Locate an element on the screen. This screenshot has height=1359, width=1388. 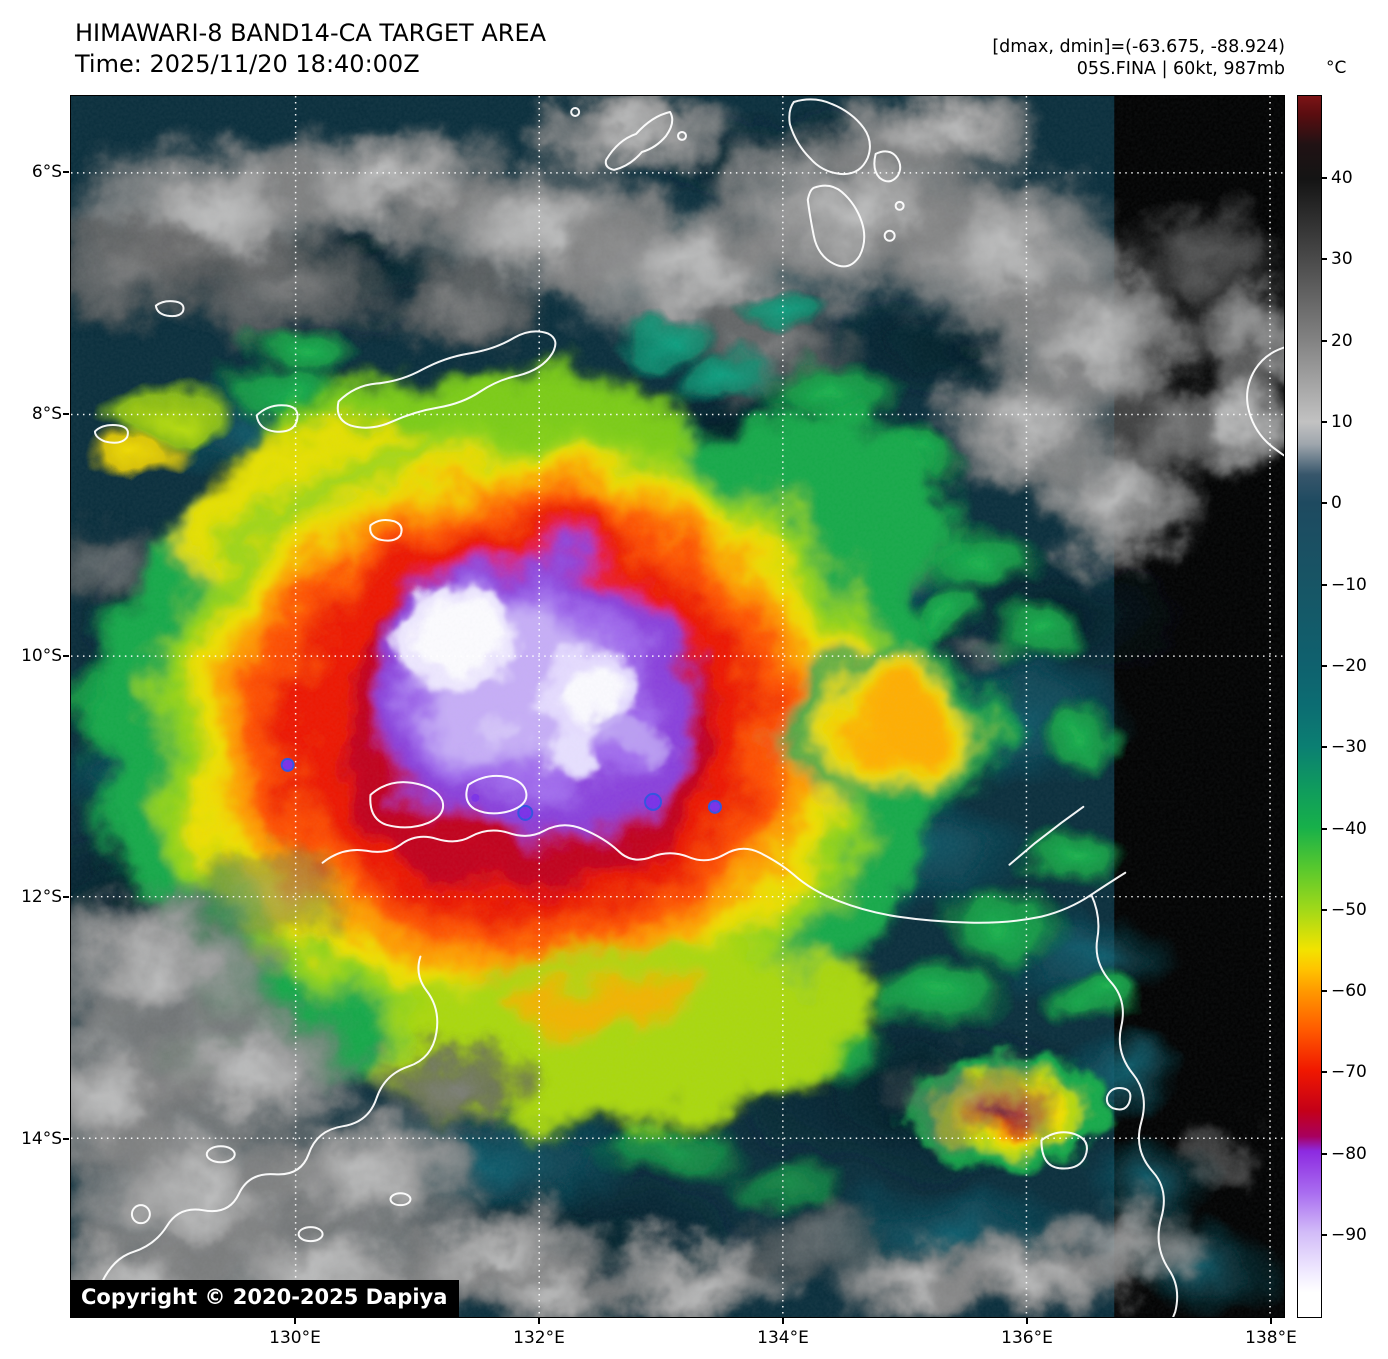
colorbar-tick-label: 40 is located at coordinates (1342, 178).